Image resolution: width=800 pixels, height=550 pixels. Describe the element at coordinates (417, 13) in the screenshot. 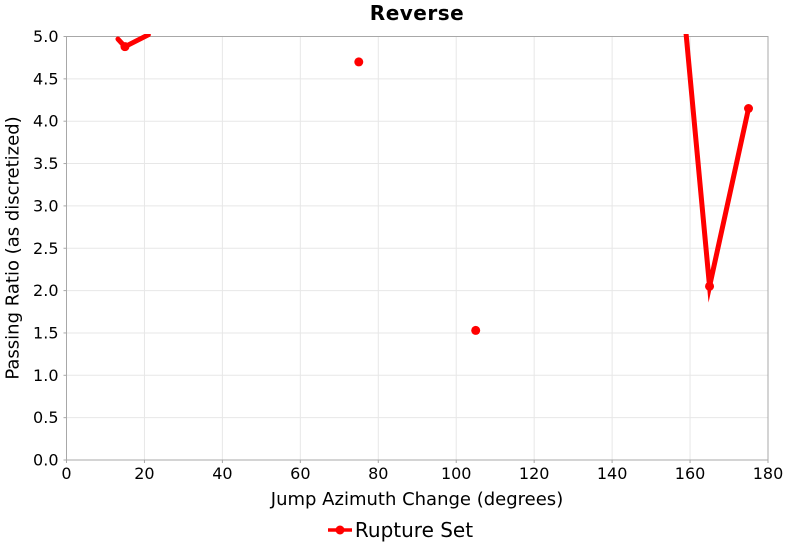

I see `chart-title: Reverse` at that location.